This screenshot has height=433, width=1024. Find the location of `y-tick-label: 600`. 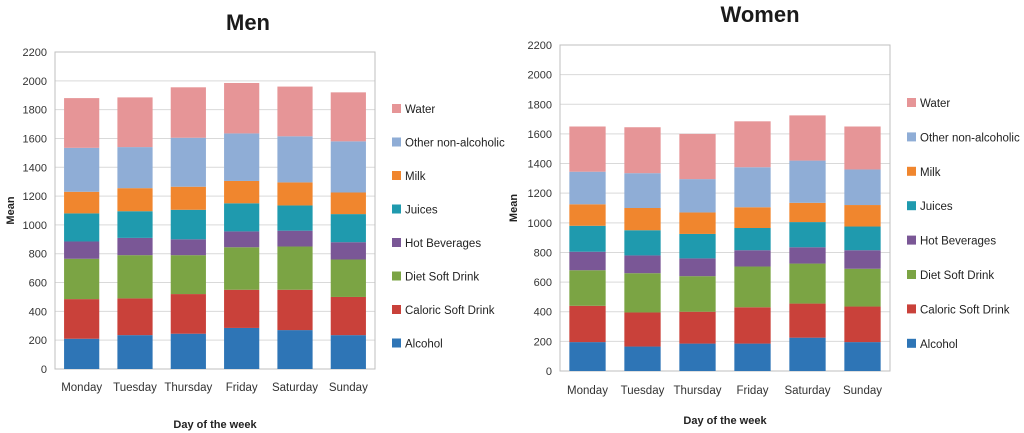

y-tick-label: 600 is located at coordinates (38, 284).